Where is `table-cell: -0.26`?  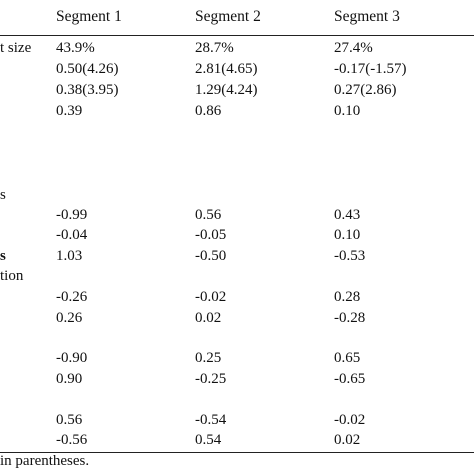
table-cell: -0.26 is located at coordinates (72, 297).